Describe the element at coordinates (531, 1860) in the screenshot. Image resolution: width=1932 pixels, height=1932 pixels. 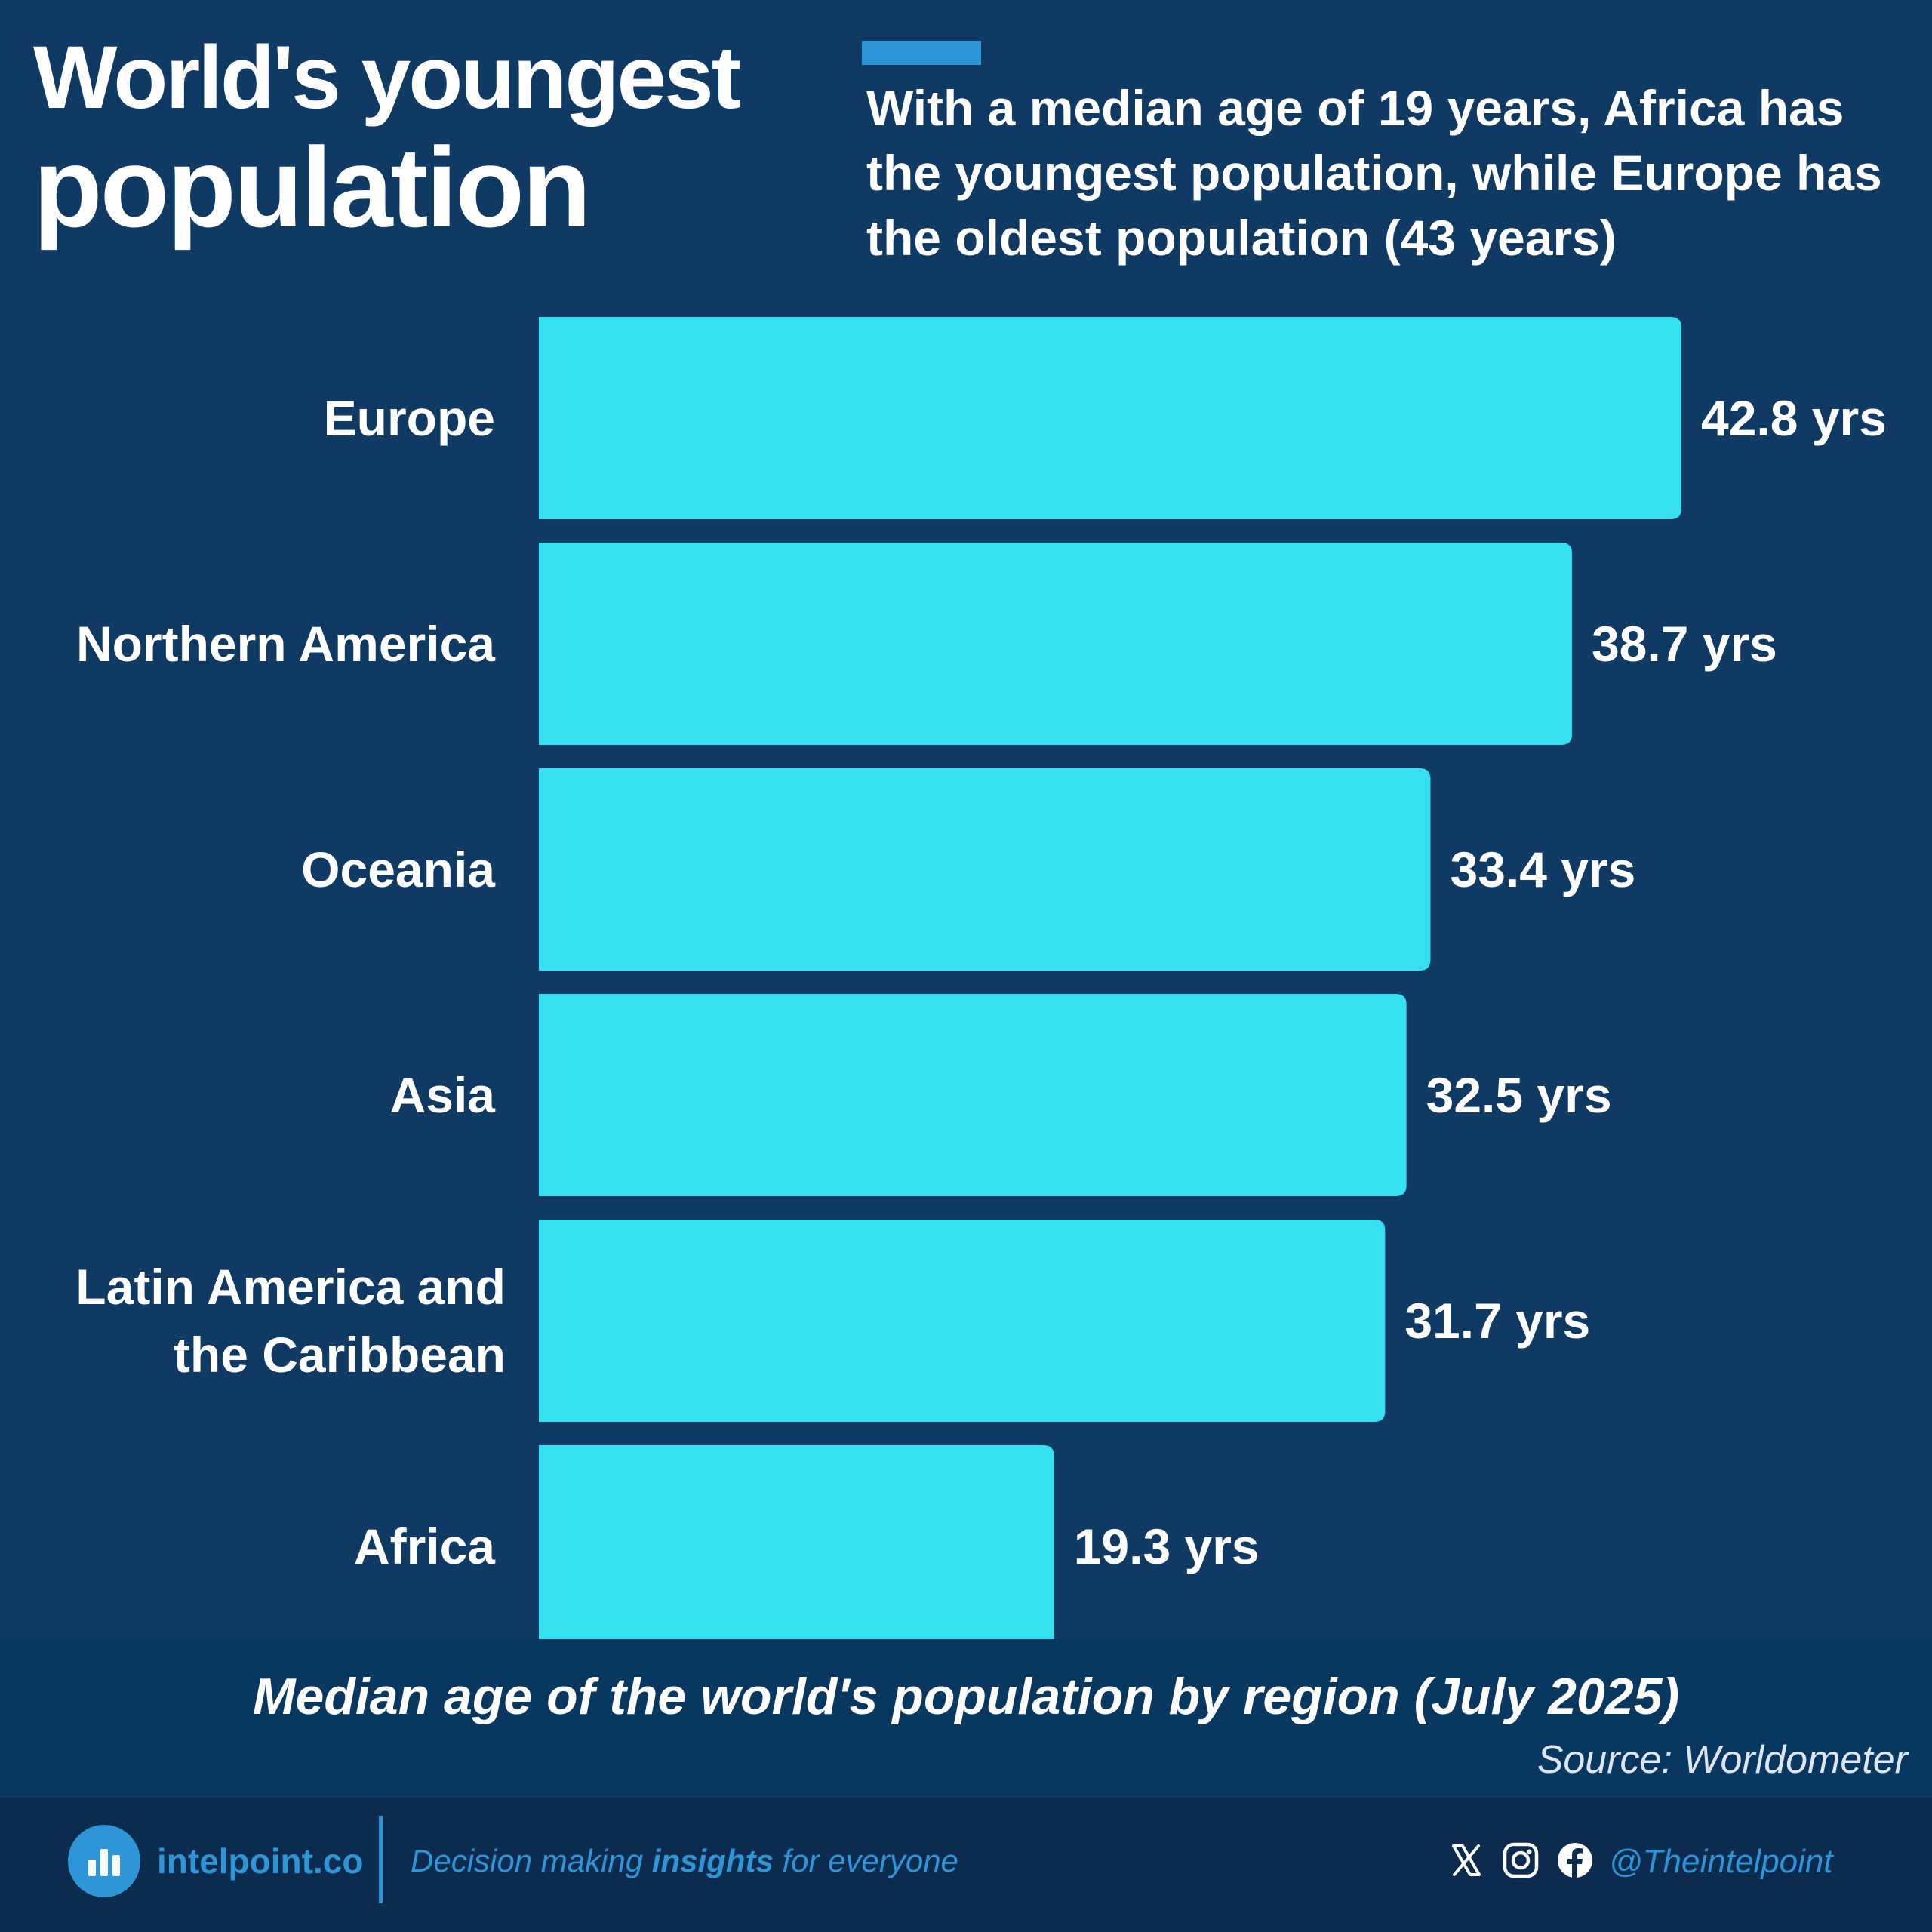
I see `tagline-start: Decision making` at that location.